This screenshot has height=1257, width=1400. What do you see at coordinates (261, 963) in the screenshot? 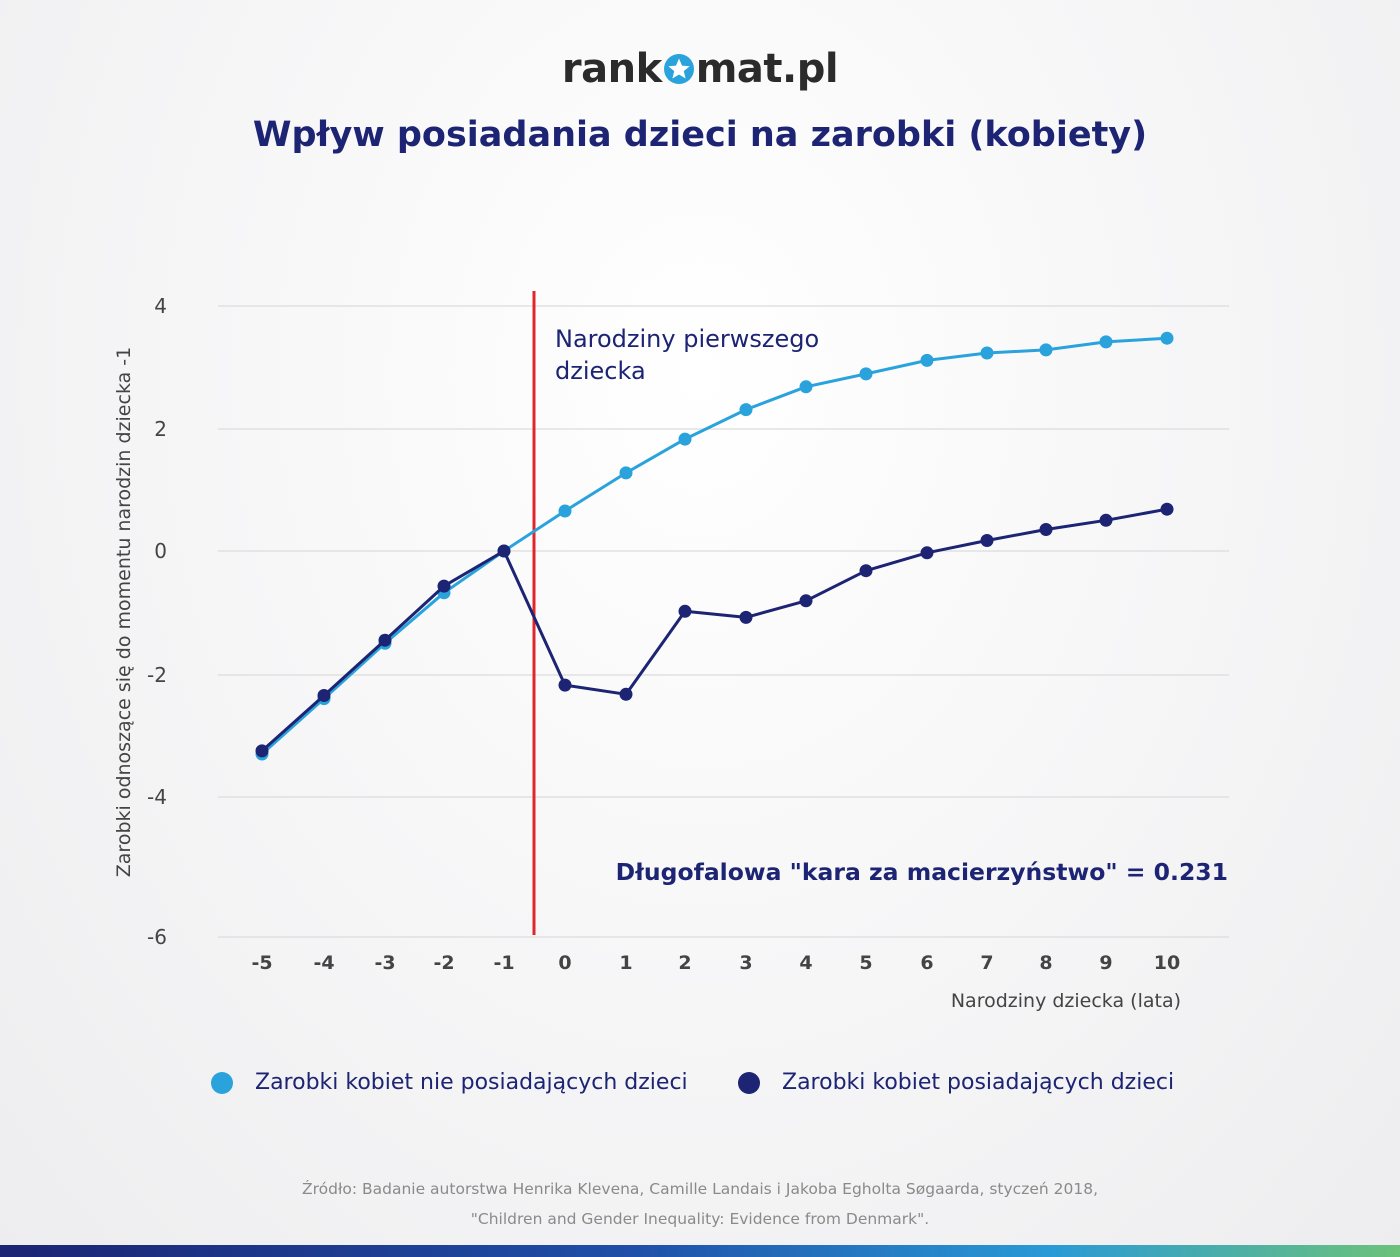
I see `x-tick-label: -5` at bounding box center [261, 963].